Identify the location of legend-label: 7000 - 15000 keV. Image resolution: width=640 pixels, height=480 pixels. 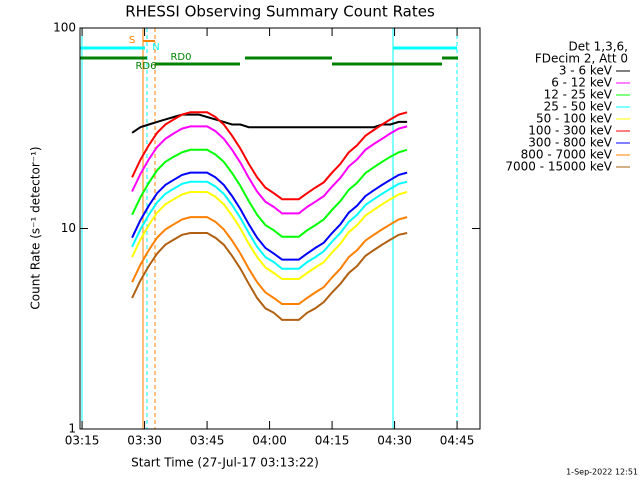
(558, 167).